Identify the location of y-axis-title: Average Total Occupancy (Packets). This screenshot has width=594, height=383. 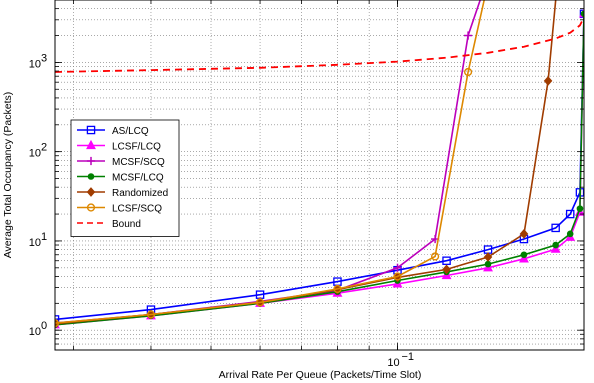
(8, 175).